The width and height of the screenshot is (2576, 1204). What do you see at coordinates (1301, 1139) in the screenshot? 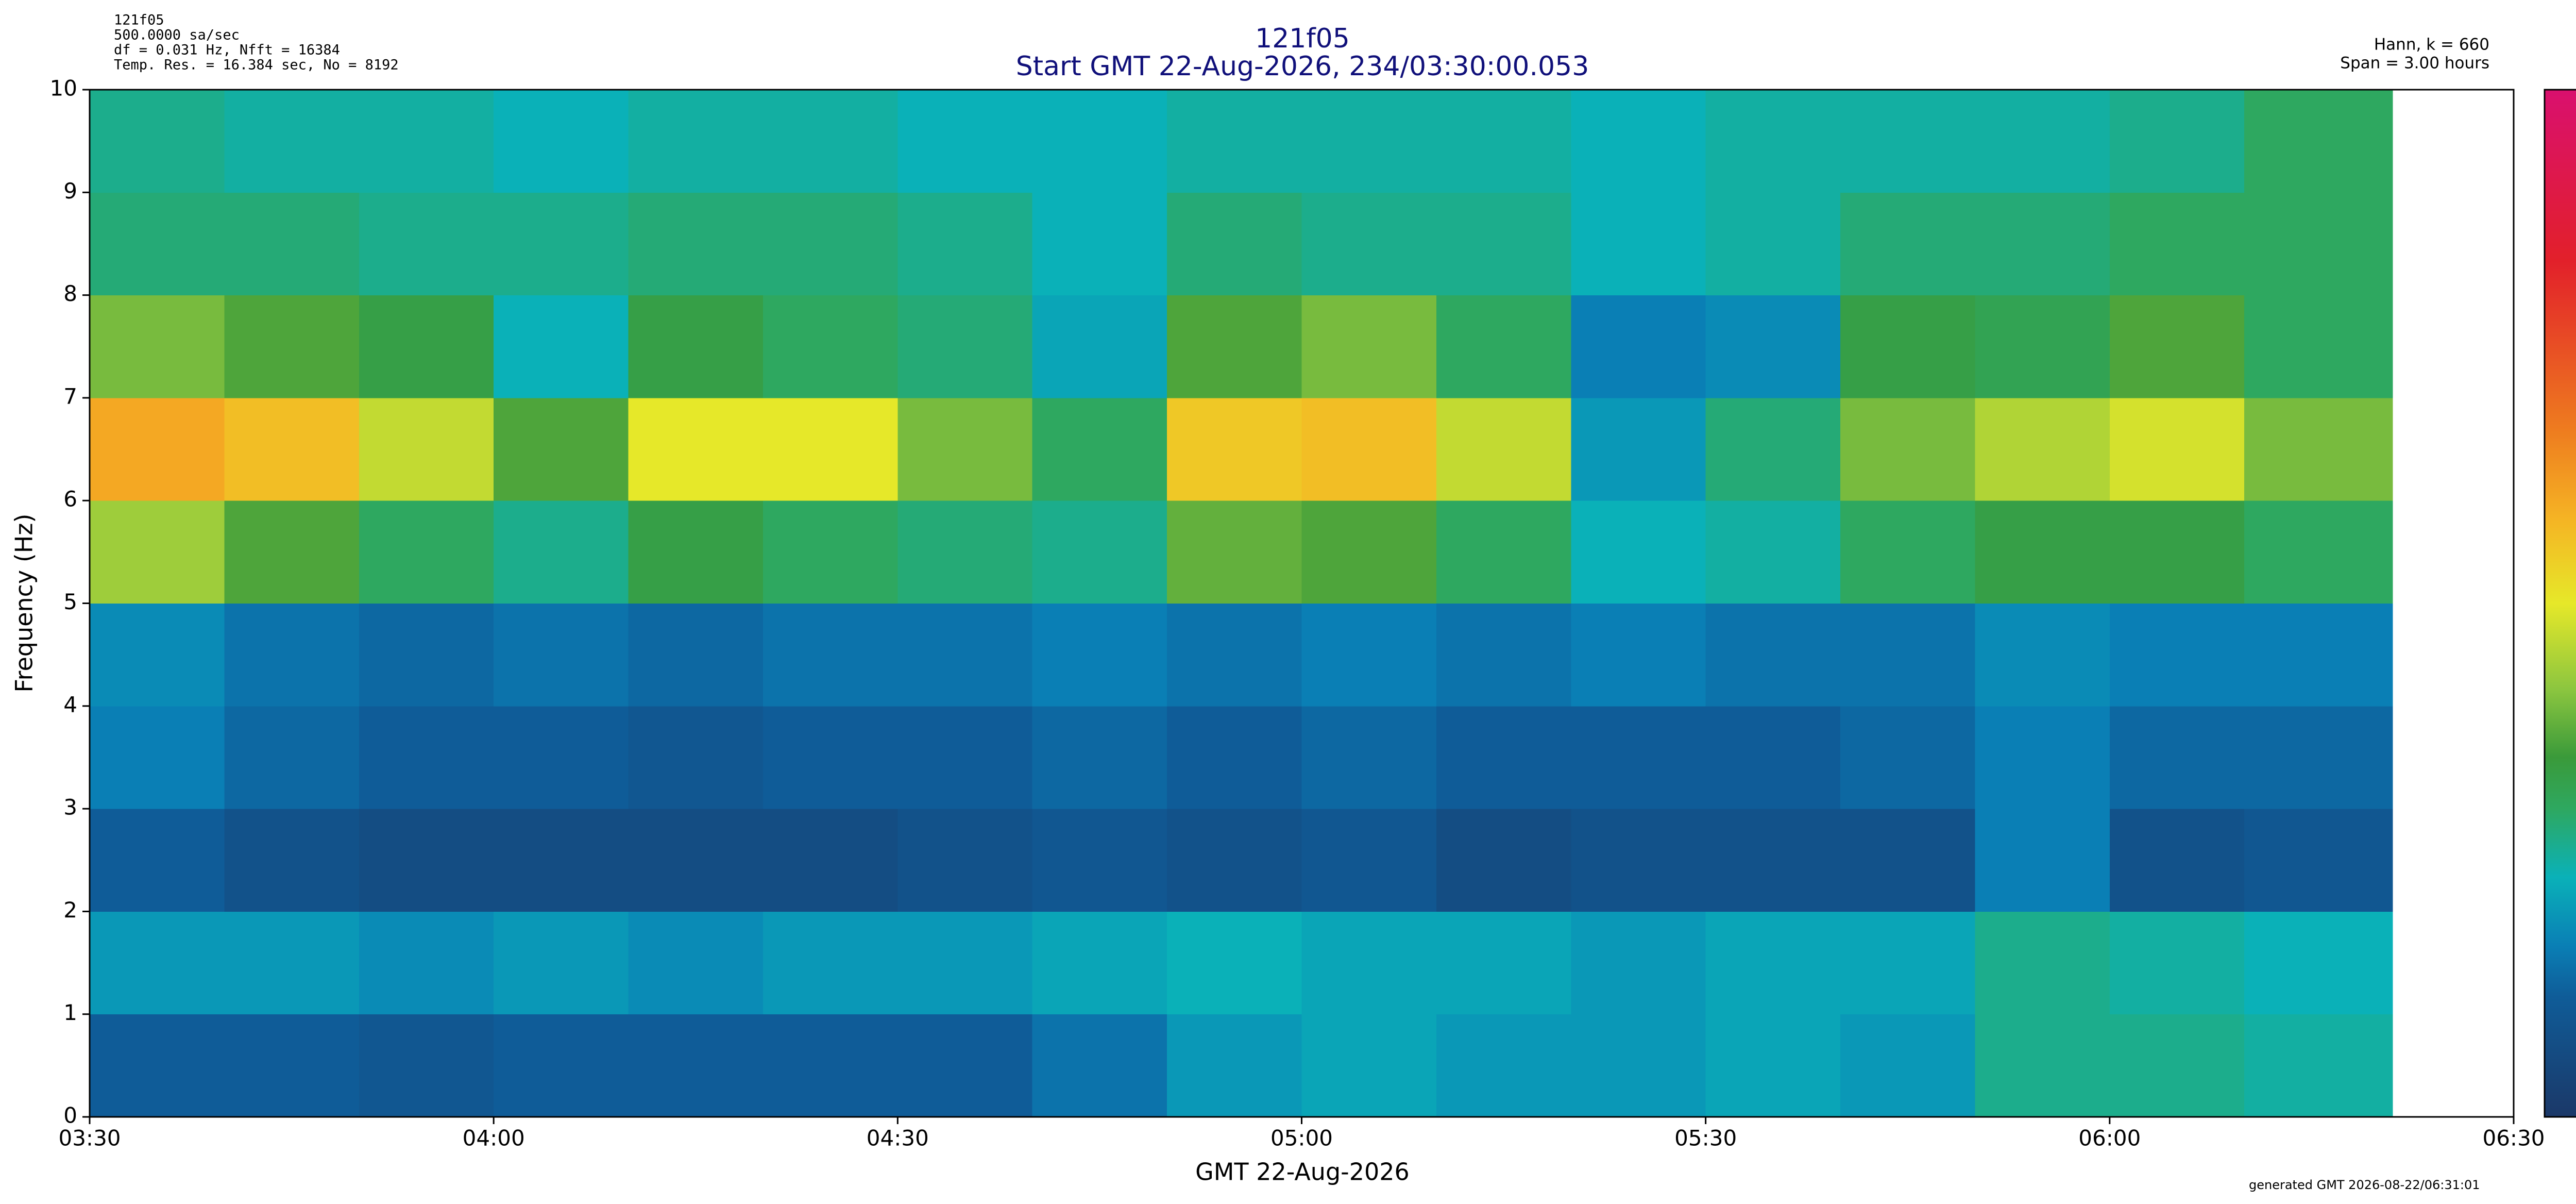
I see `x-tick-label: 05:00` at bounding box center [1301, 1139].